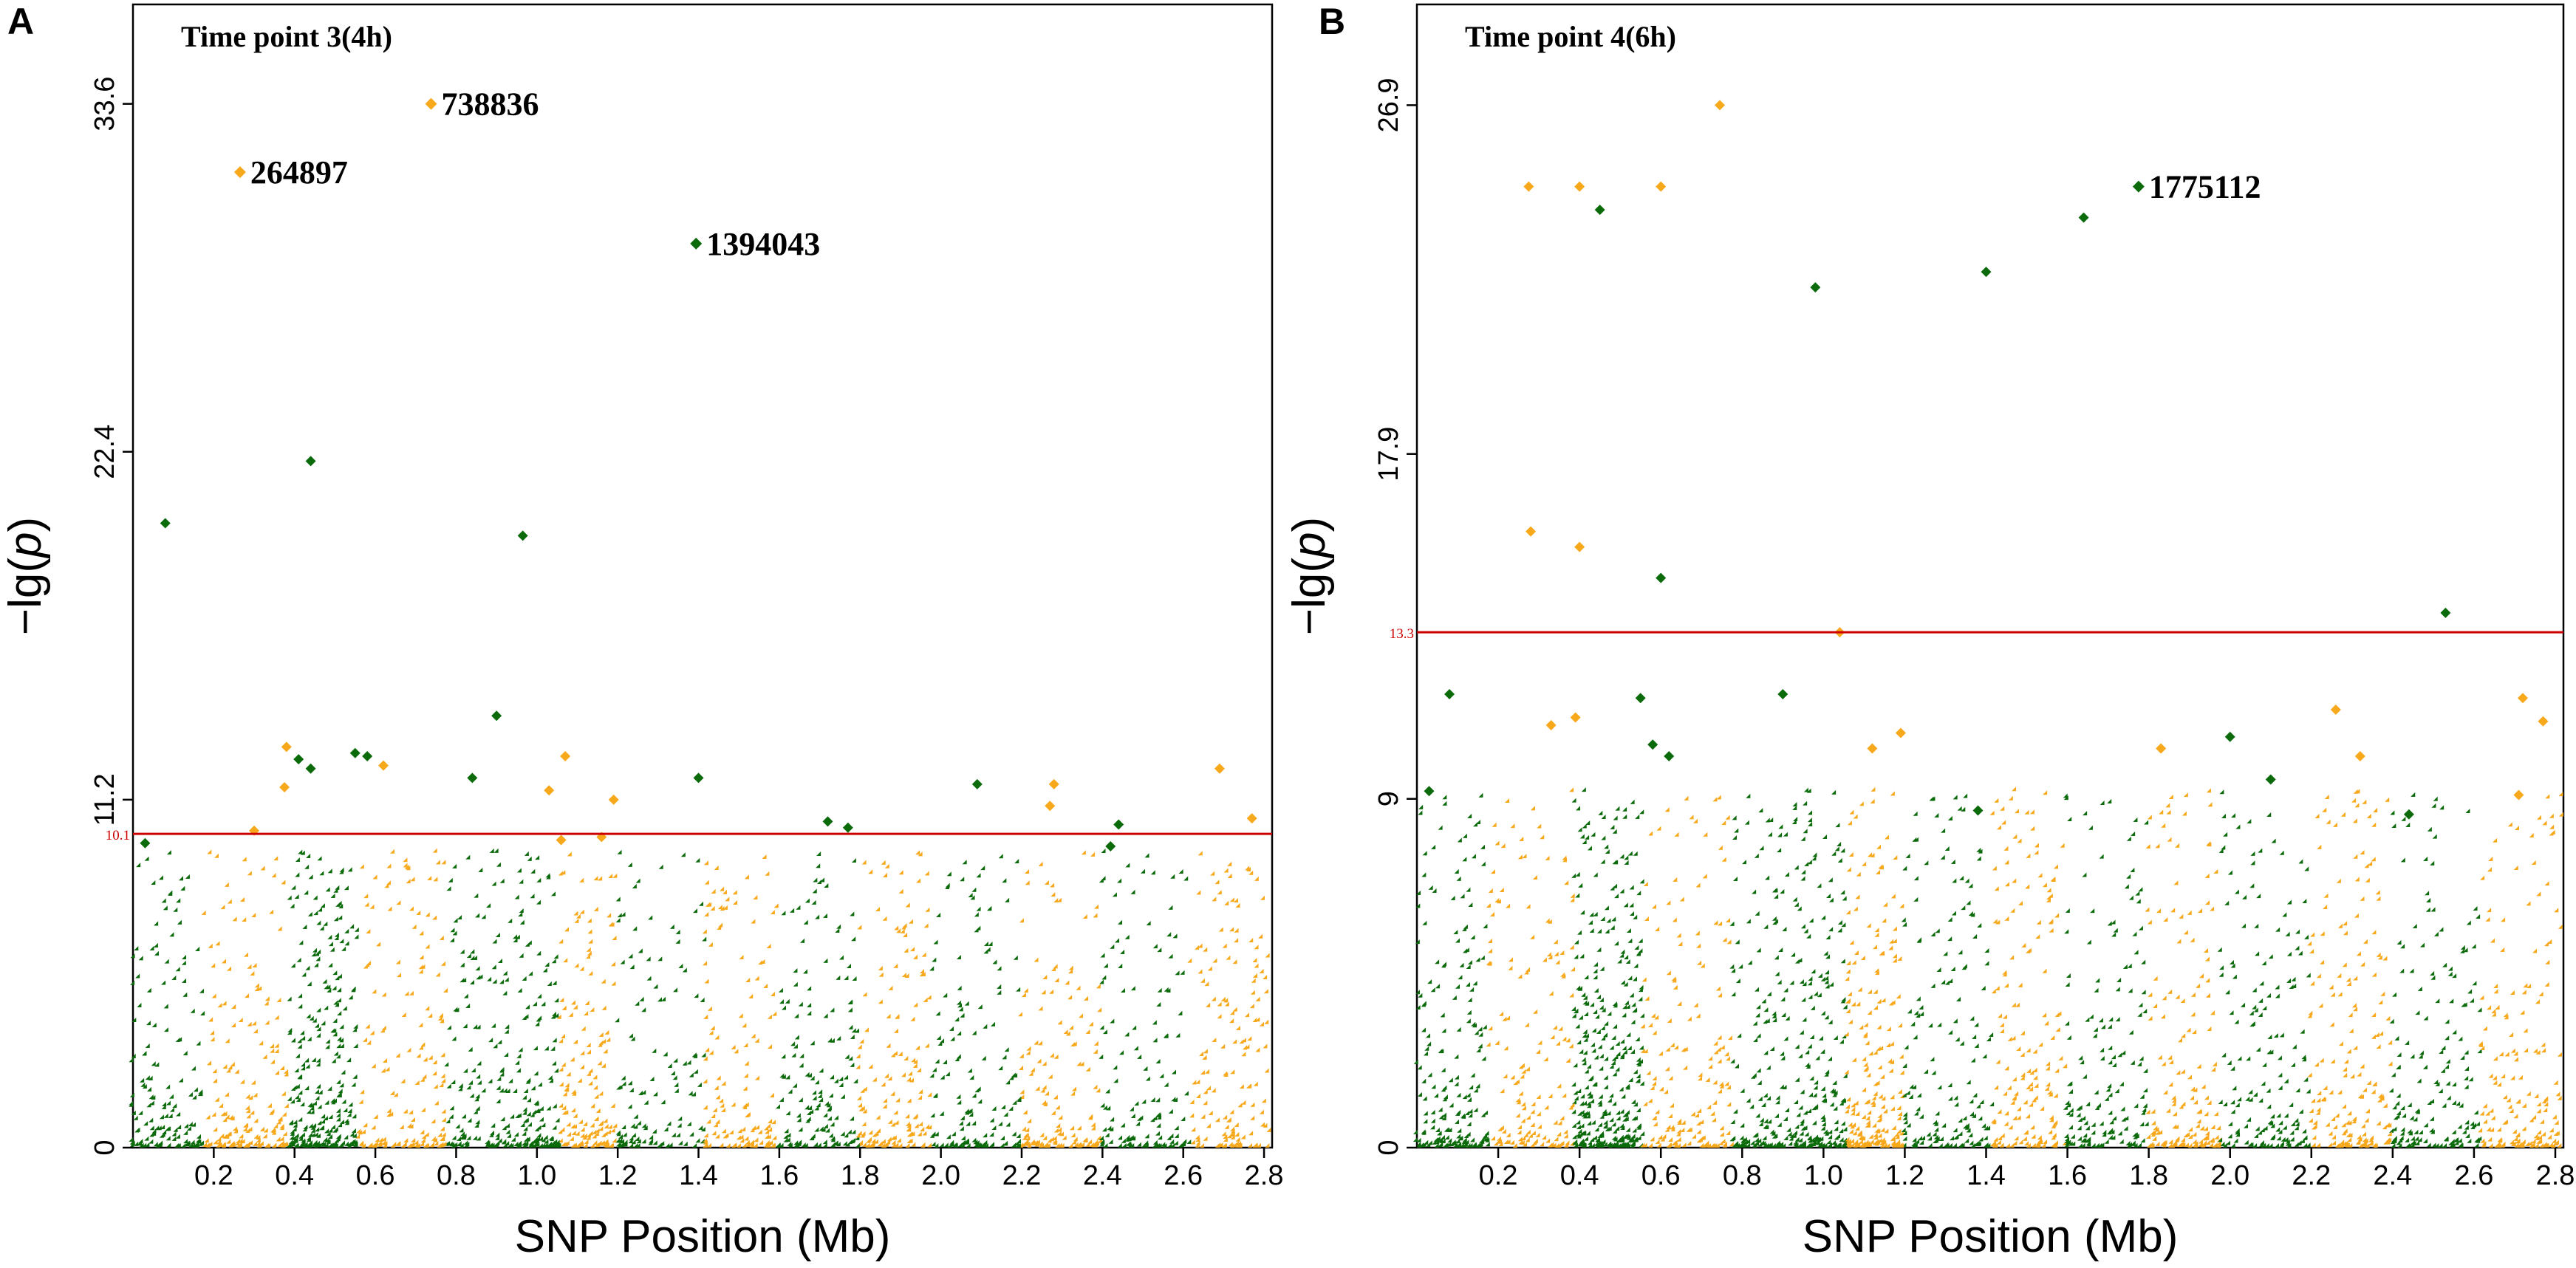 The image size is (2576, 1268). I want to click on panel-a-letter: A, so click(20, 22).